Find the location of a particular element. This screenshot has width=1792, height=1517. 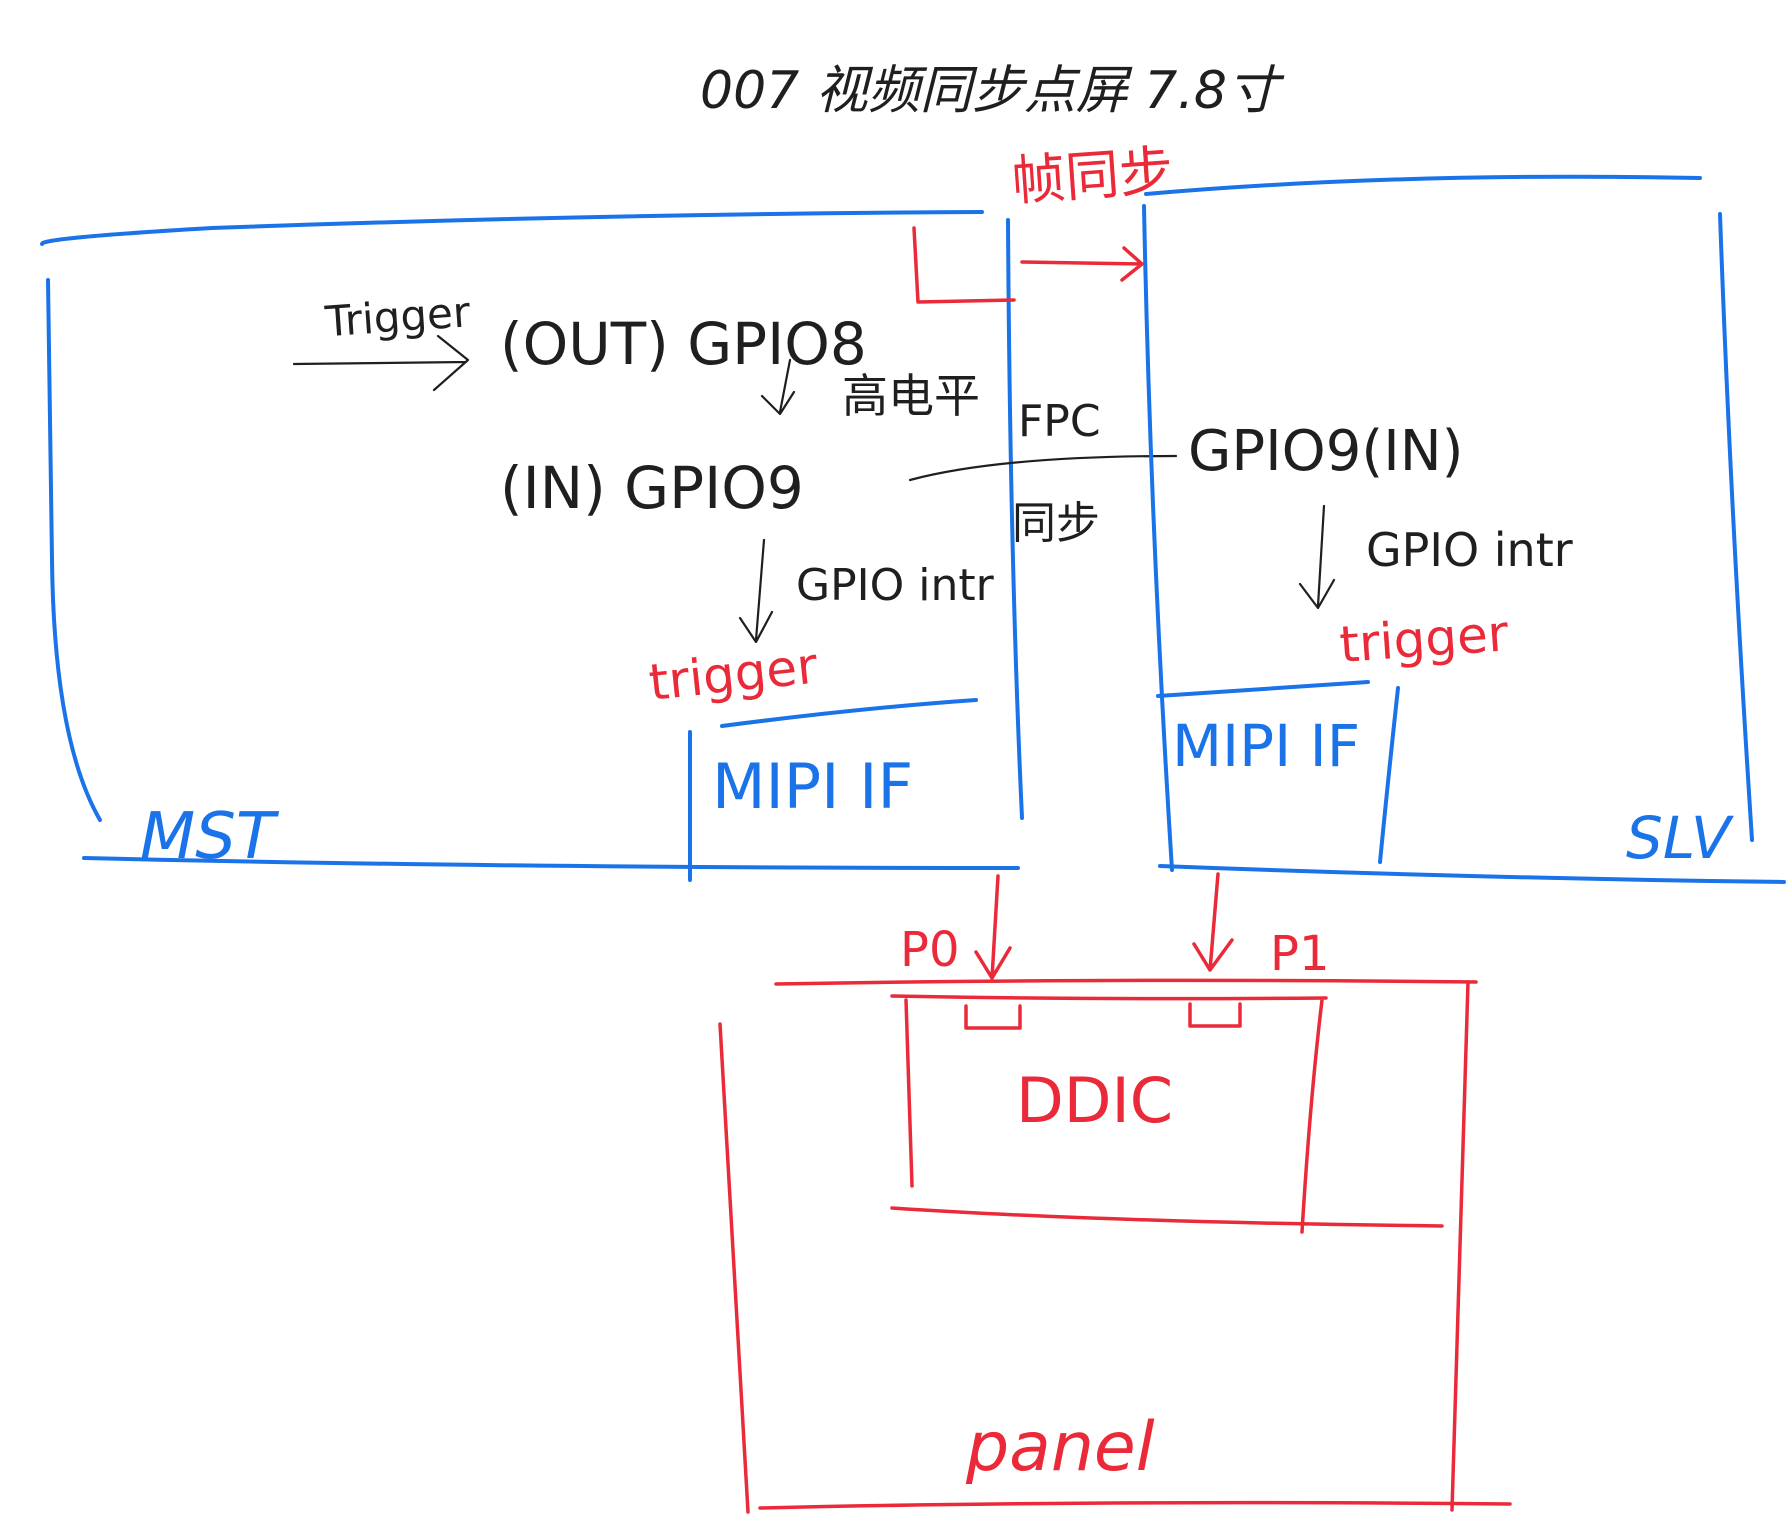

p1-label: P1 is located at coordinates (1299, 954).